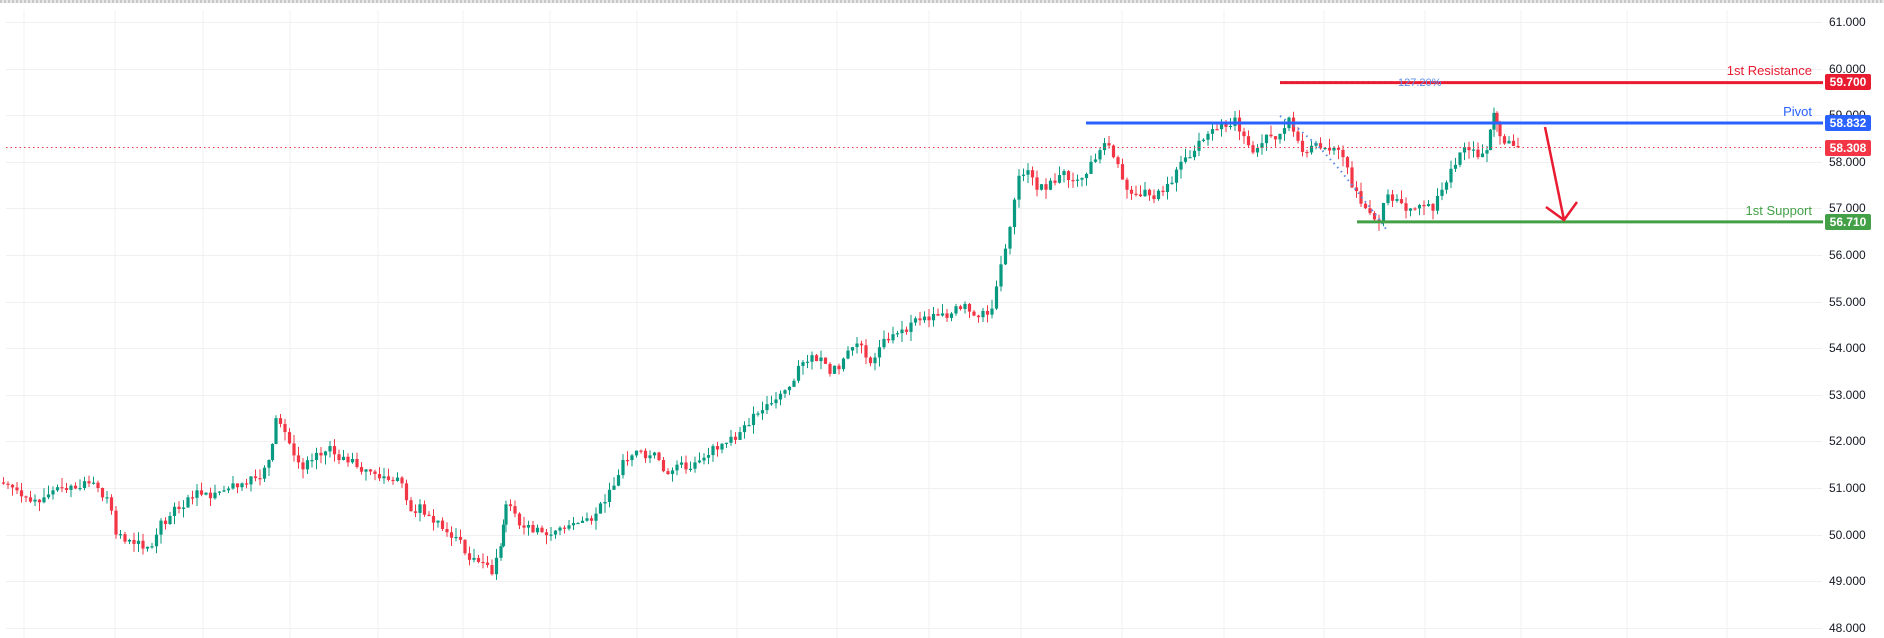  I want to click on price-axis-tick: 56.000, so click(1847, 255).